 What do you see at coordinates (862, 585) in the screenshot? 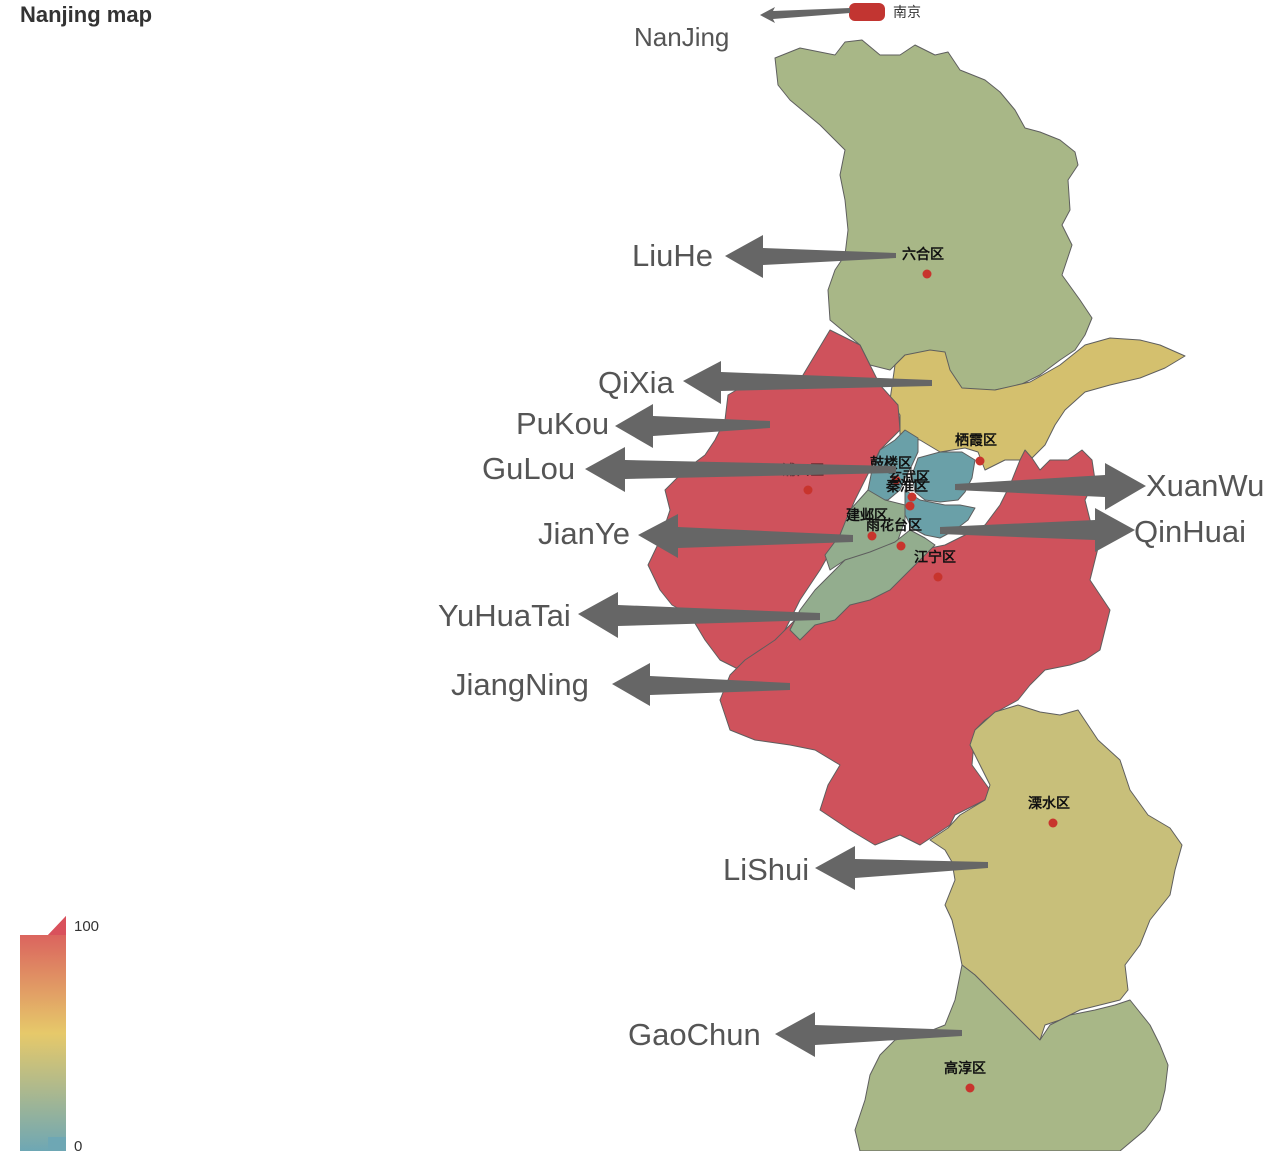
I see `district-yuhuatai` at bounding box center [862, 585].